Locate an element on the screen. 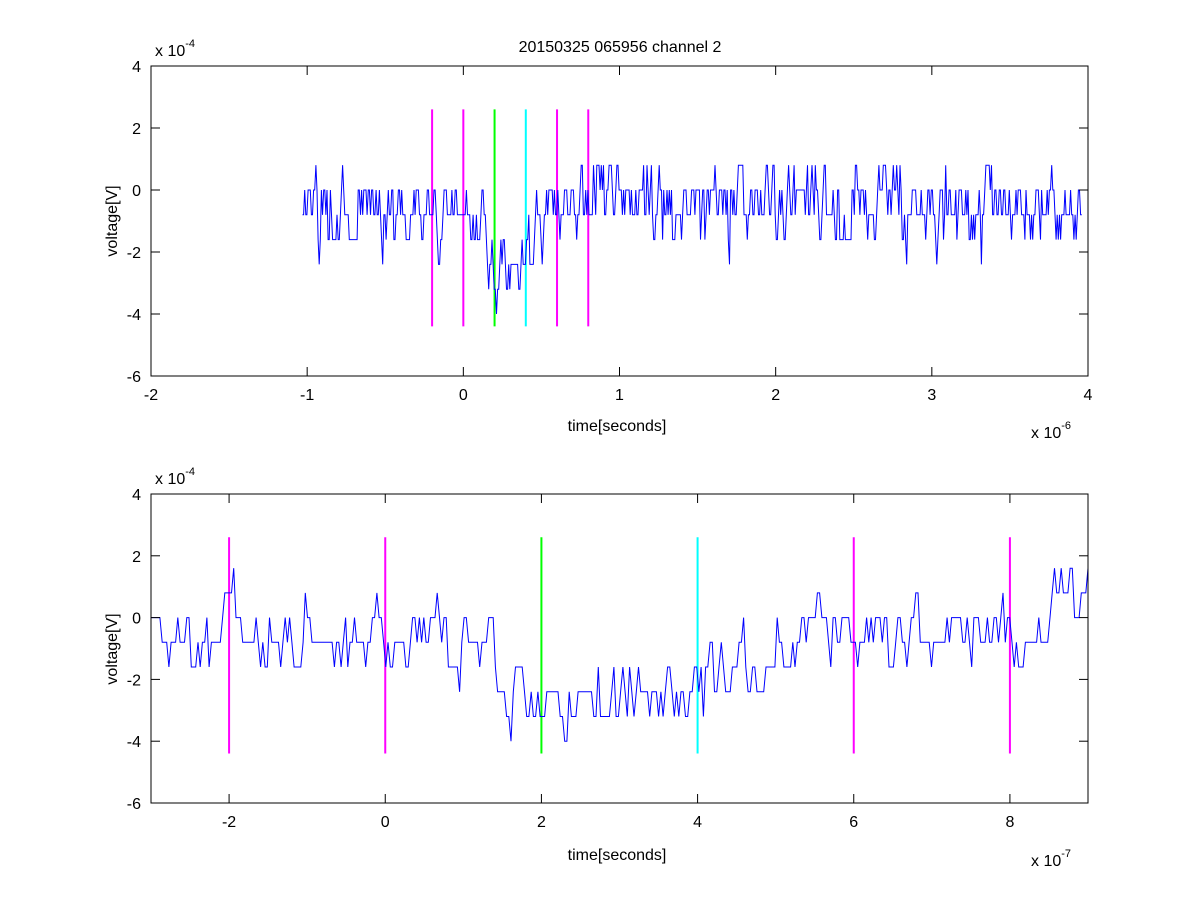 This screenshot has width=1201, height=906. top-y-multiplier: x 10-4 is located at coordinates (175, 49).